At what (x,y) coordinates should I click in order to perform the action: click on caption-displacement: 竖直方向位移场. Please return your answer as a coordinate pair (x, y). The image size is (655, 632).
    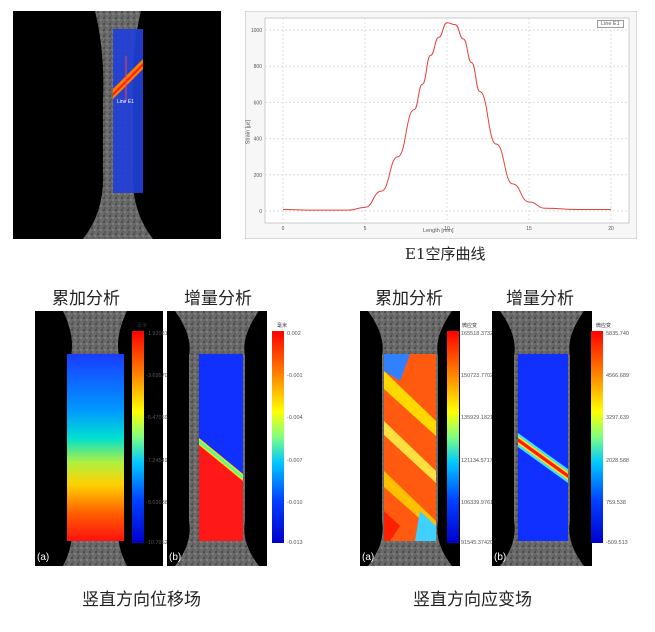
    Looking at the image, I should click on (141, 600).